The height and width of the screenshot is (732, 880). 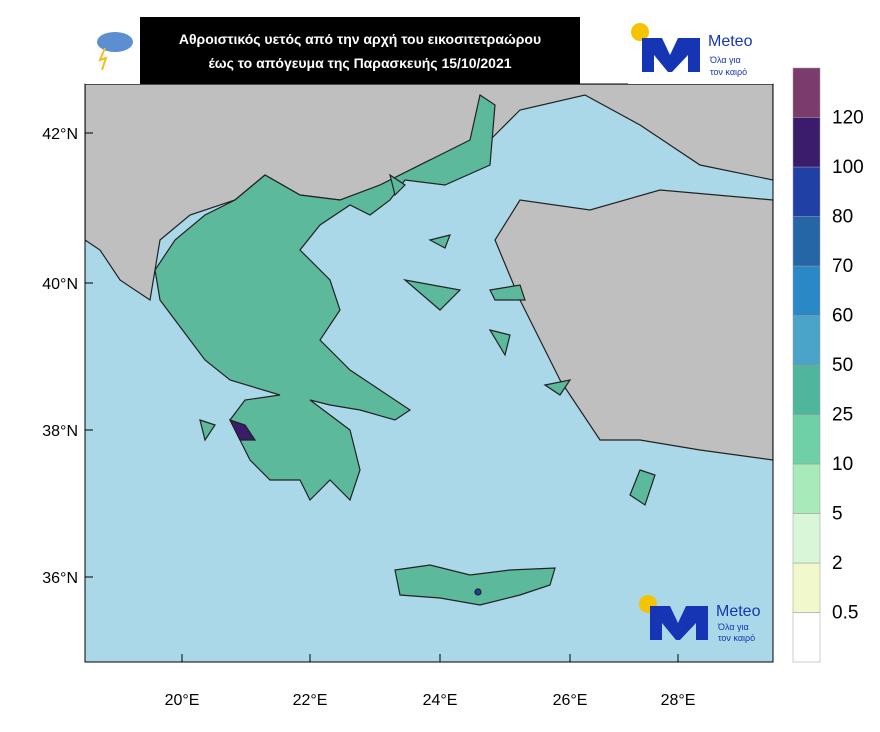 I want to click on lon-label: 22°E, so click(x=310, y=700).